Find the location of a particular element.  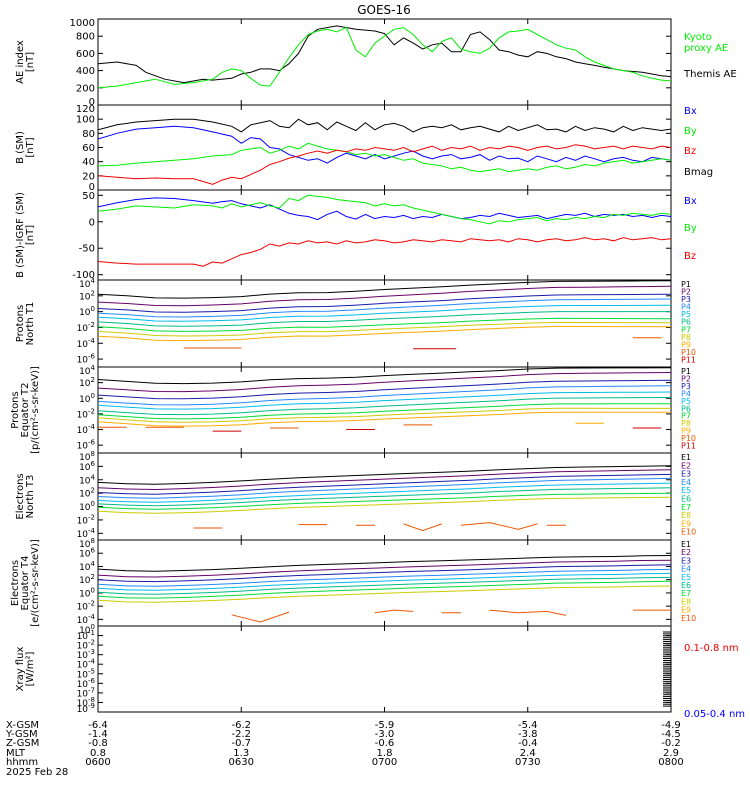

channel-line-p9 is located at coordinates (384, 334).